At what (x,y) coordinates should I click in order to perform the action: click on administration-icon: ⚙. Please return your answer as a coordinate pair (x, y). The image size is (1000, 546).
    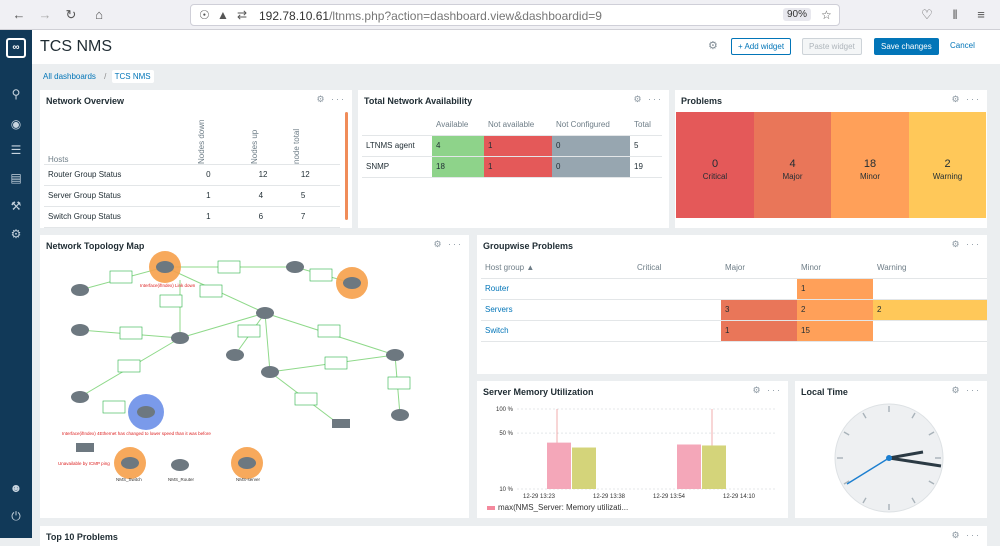
    Looking at the image, I should click on (16, 234).